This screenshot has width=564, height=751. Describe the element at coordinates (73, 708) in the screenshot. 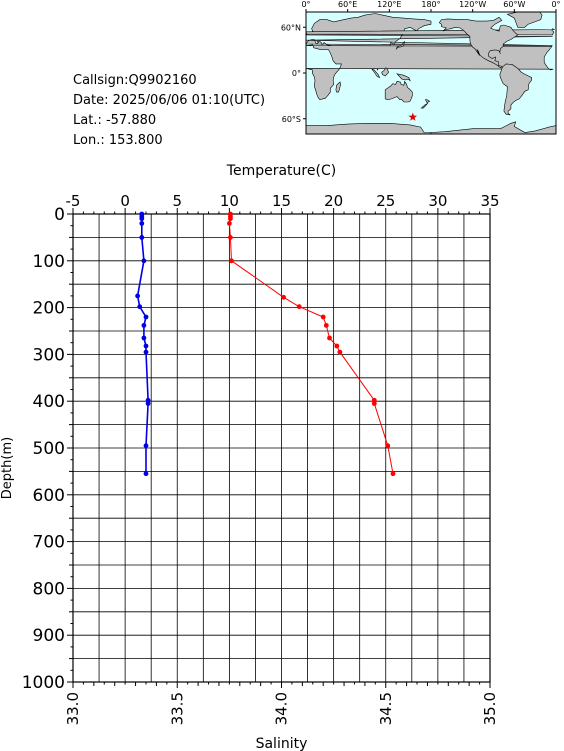

I see `salinity-tick-label: 33.0` at that location.